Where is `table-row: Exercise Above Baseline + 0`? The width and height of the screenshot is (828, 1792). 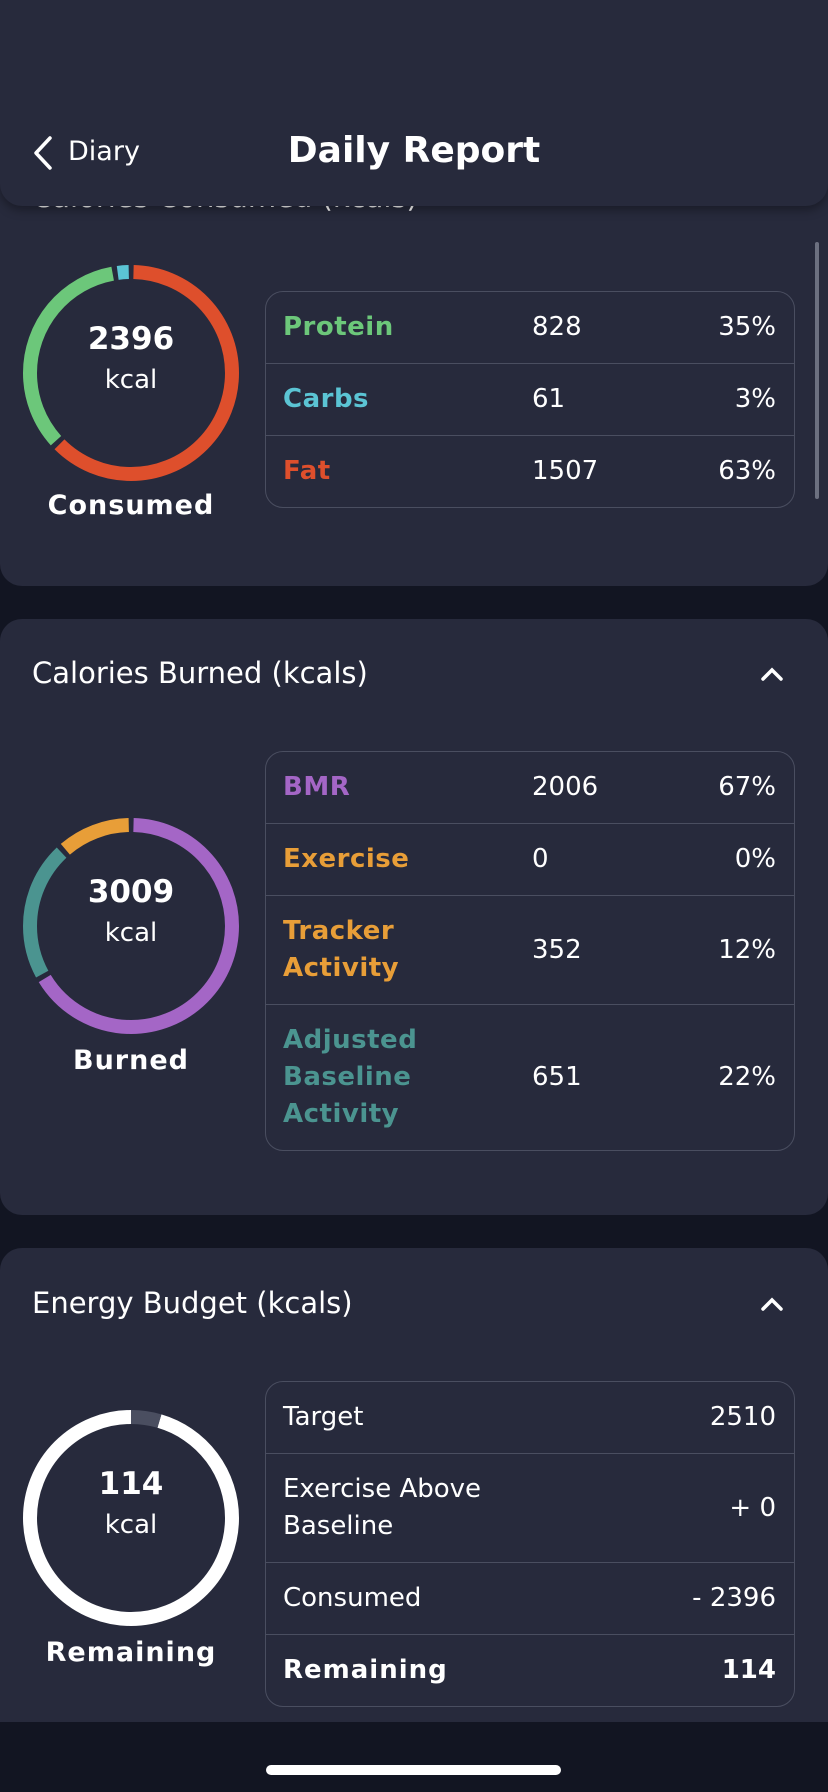
table-row: Exercise Above Baseline + 0 is located at coordinates (530, 1507).